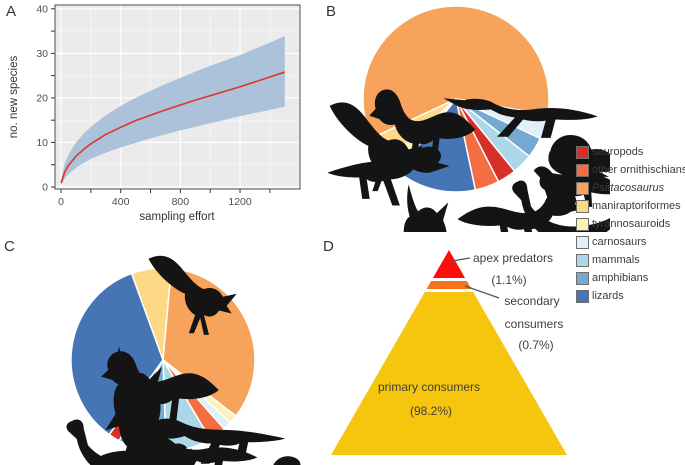 The image size is (685, 465). Describe the element at coordinates (582, 152) in the screenshot. I see `legend-swatch-sauropods` at that location.